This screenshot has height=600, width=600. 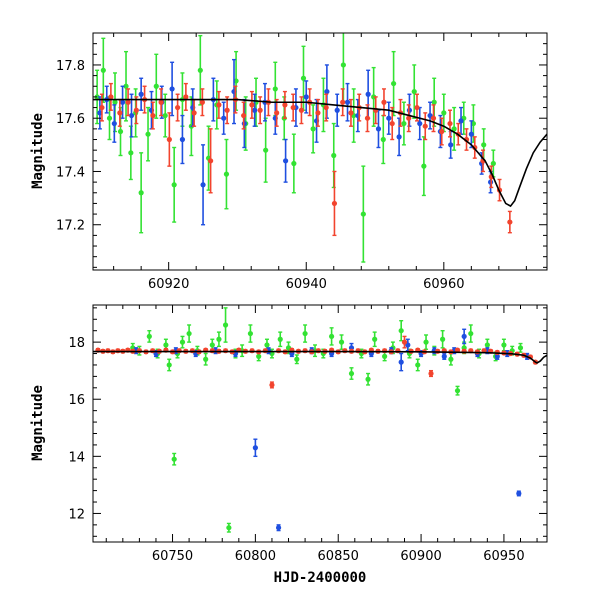 I want to click on bottom-x-tick-label: 60850, so click(x=338, y=556).